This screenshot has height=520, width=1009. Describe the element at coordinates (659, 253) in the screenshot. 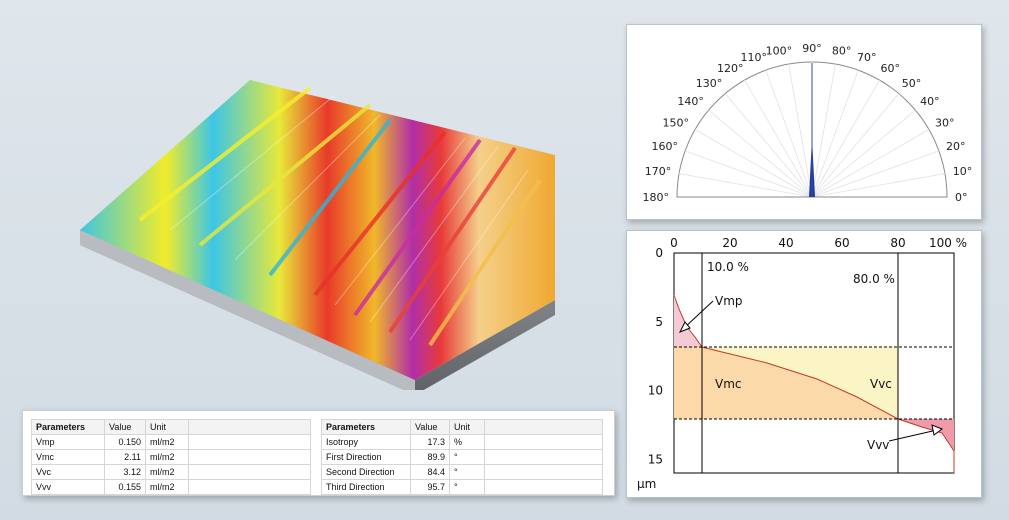

I see `y-tick-label: 0` at that location.